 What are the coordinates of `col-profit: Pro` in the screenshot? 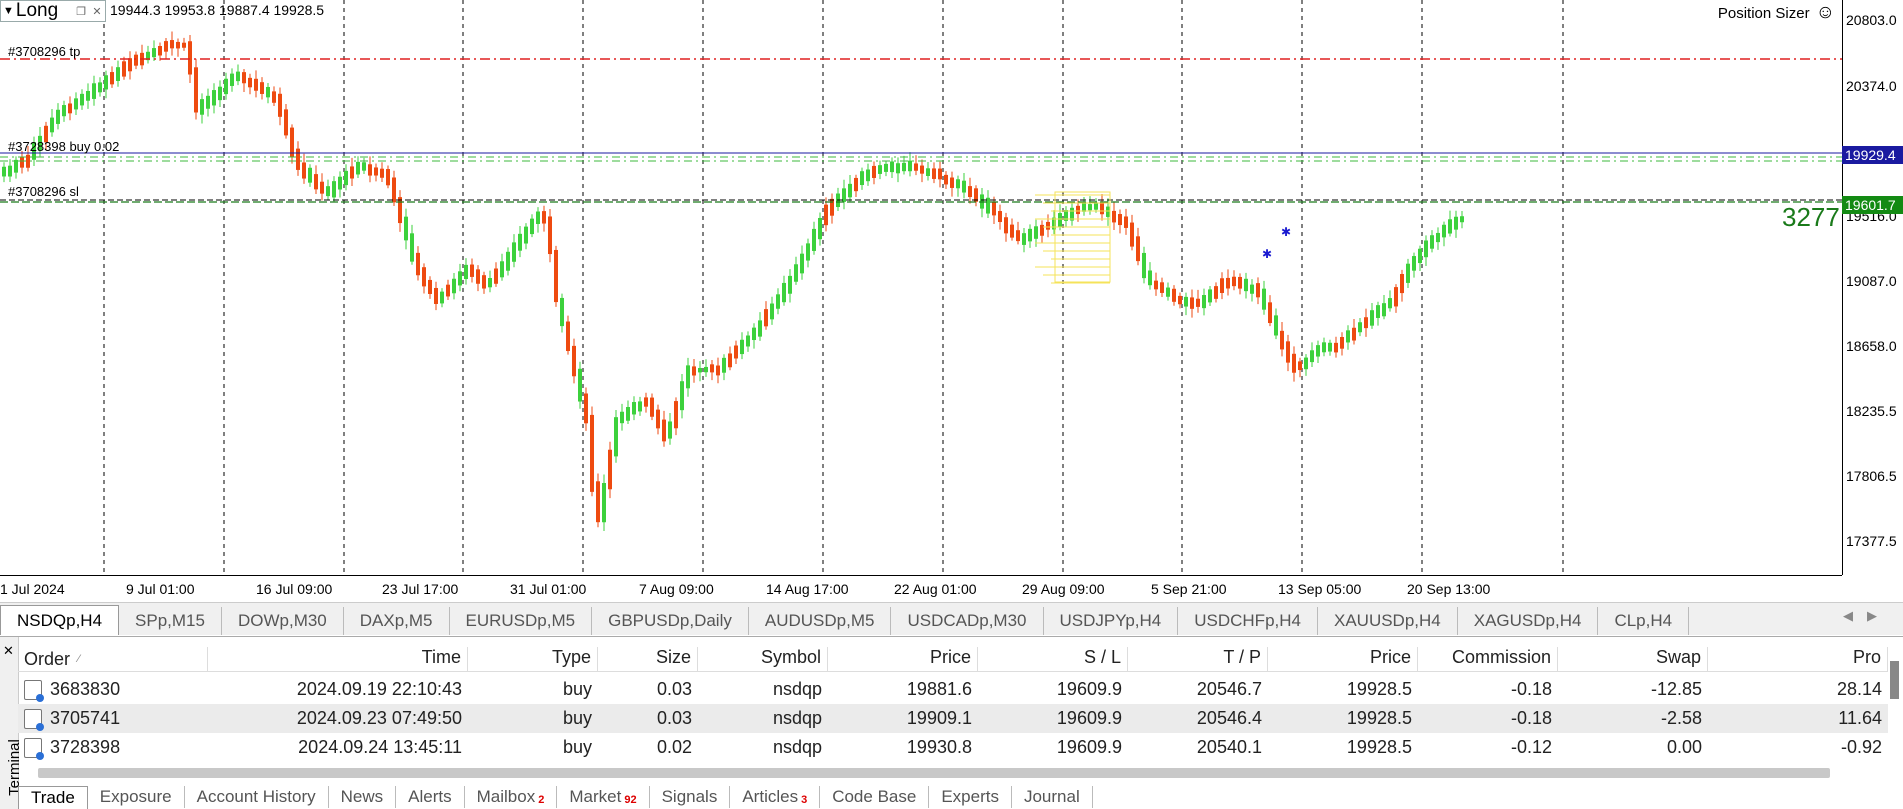 It's located at (1798, 659).